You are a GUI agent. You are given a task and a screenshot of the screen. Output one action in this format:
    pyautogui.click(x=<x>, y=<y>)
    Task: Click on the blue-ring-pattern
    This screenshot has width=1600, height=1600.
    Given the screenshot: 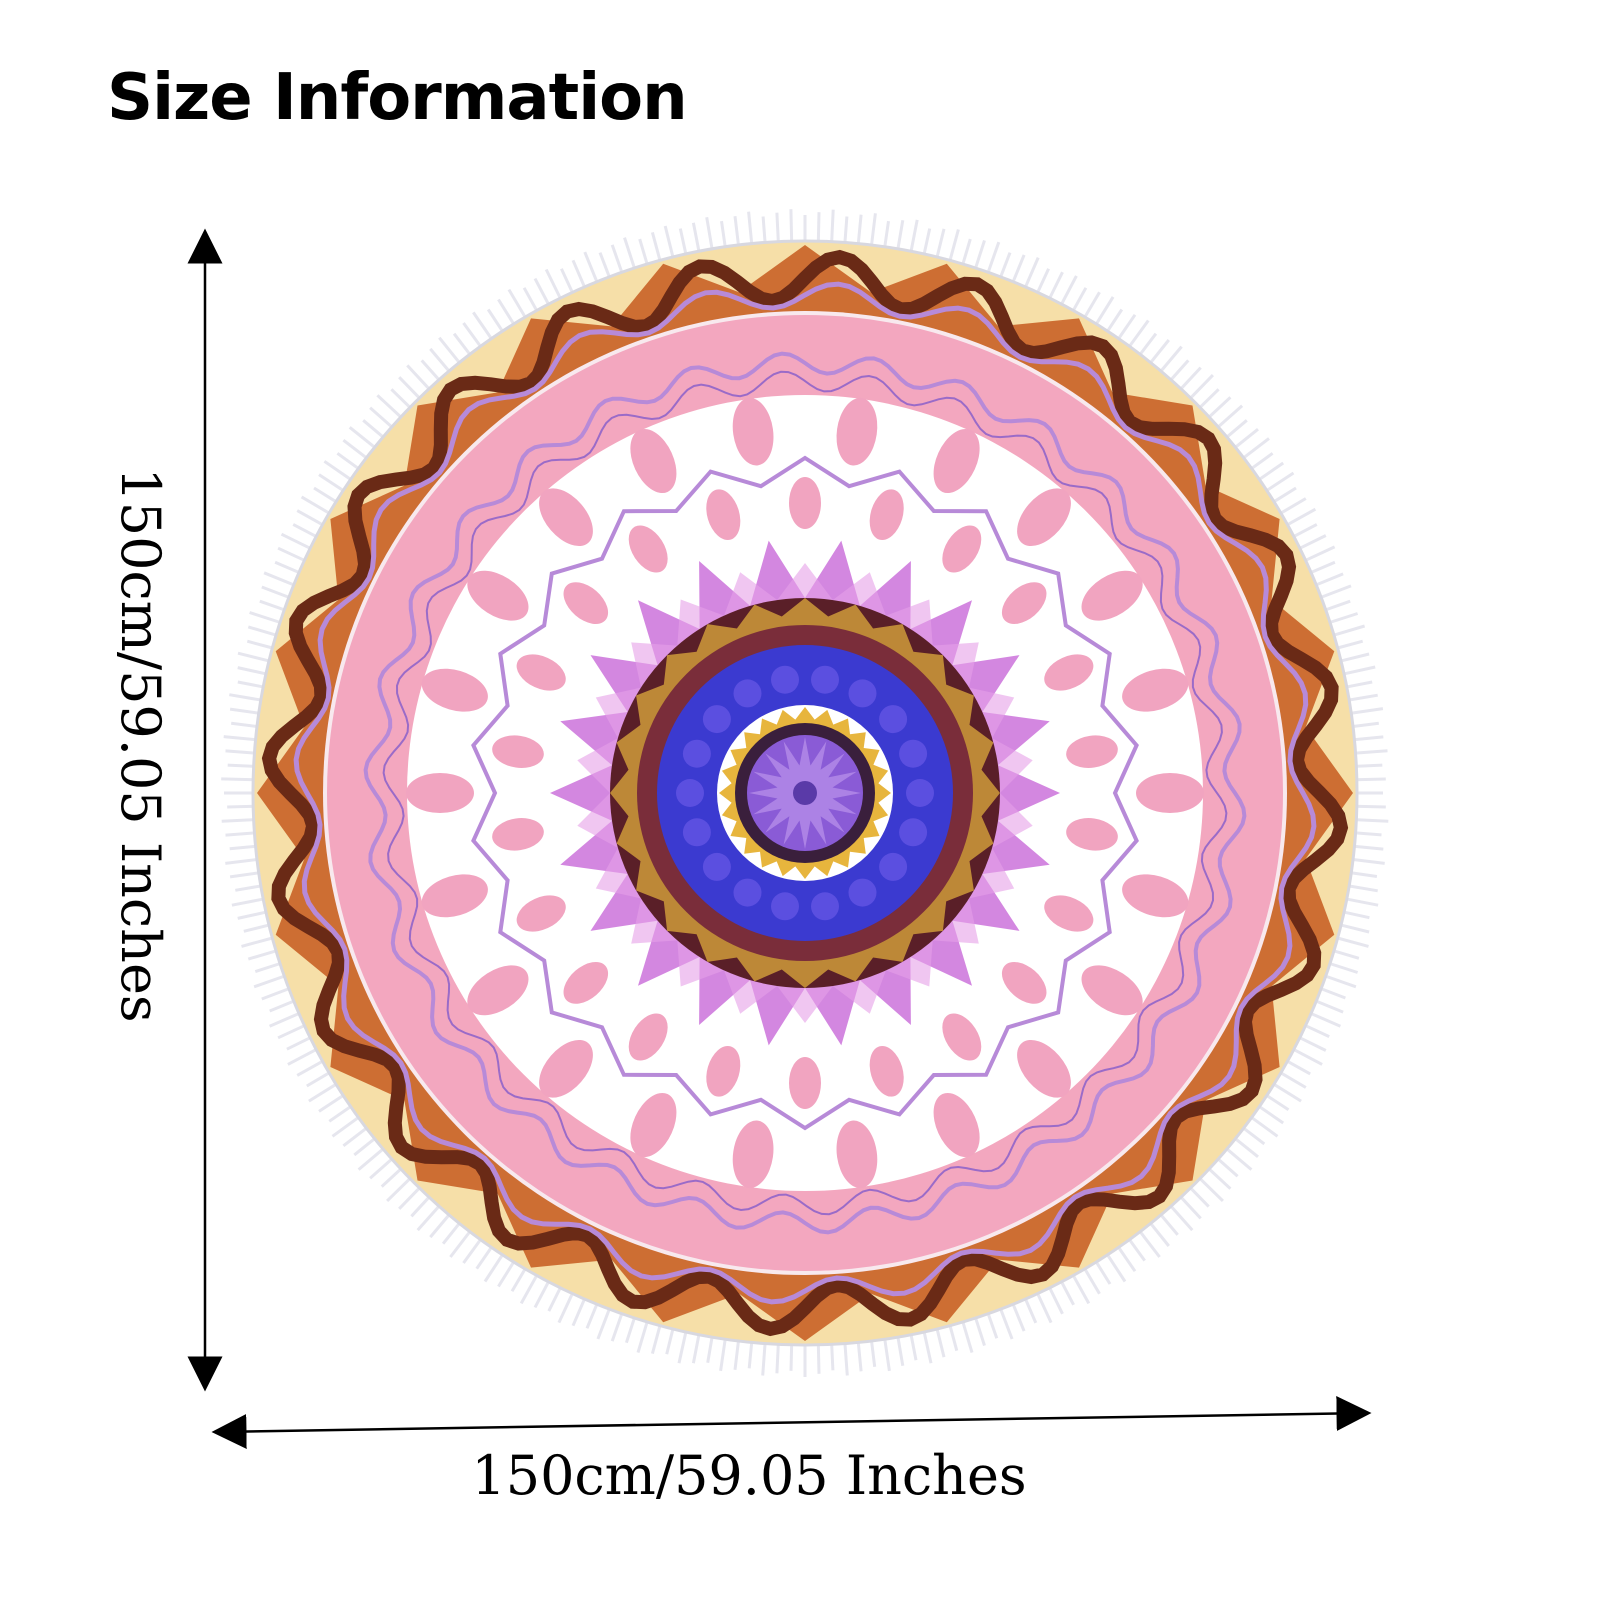 What is the action you would take?
    pyautogui.click(x=805, y=793)
    